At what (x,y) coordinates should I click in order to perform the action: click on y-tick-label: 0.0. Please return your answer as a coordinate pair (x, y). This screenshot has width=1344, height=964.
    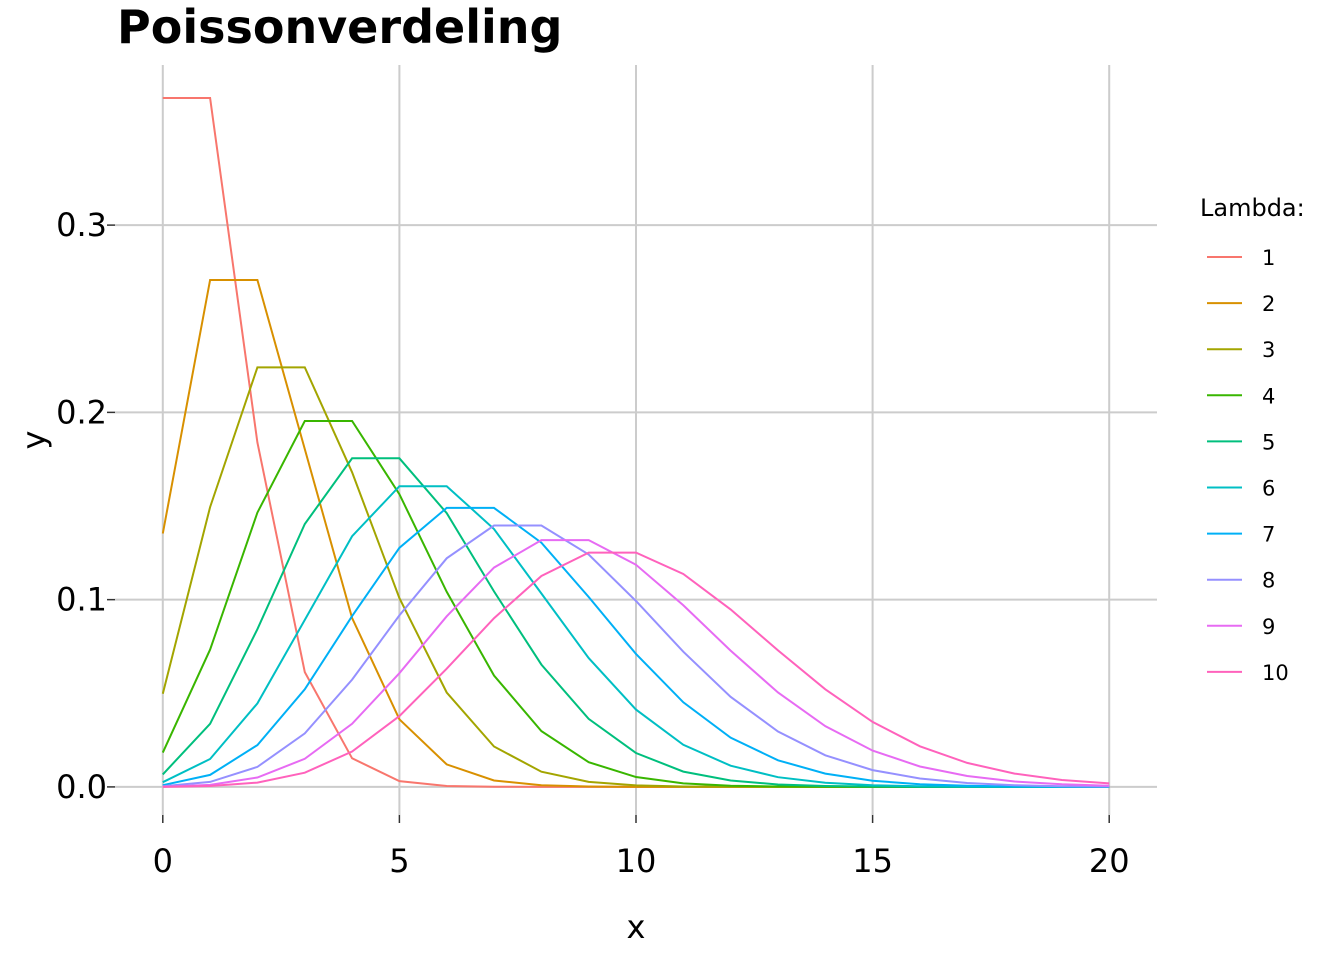
    Looking at the image, I should click on (81, 787).